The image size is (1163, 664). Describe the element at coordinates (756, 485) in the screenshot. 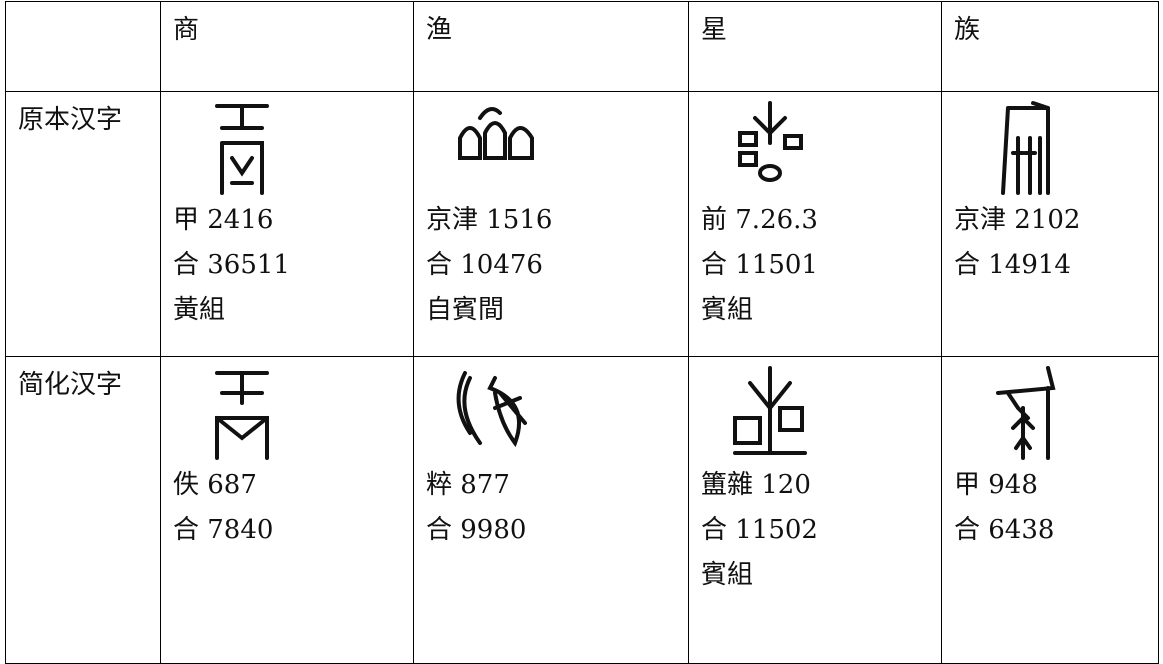

I see `source-line: 簠雜 120` at that location.